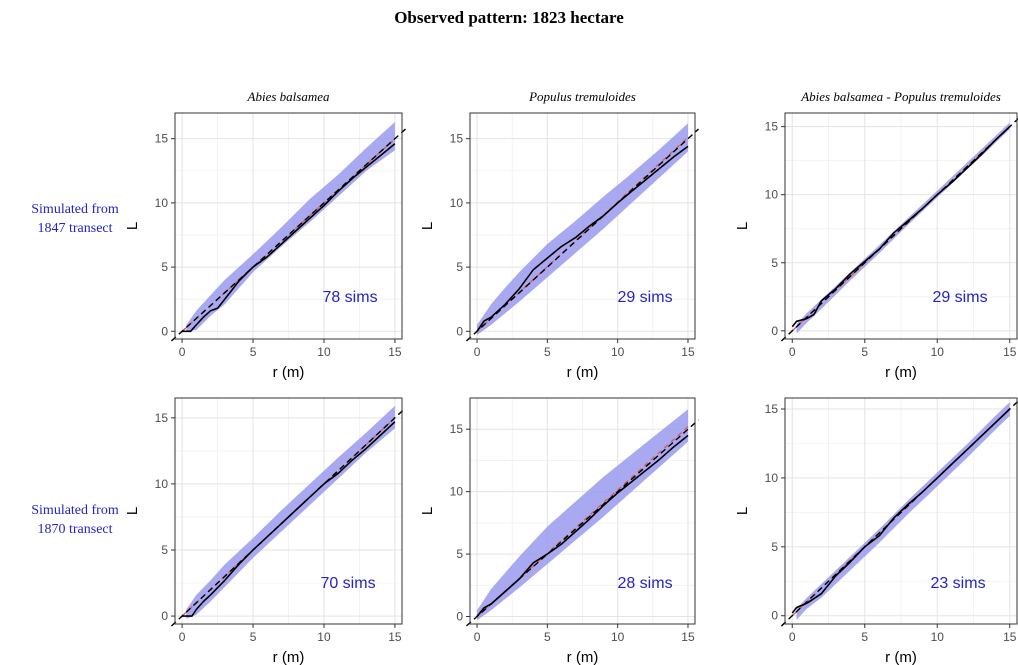 Image resolution: width=1018 pixels, height=665 pixels. What do you see at coordinates (644, 583) in the screenshot?
I see `sims-count-label: 28 sims` at bounding box center [644, 583].